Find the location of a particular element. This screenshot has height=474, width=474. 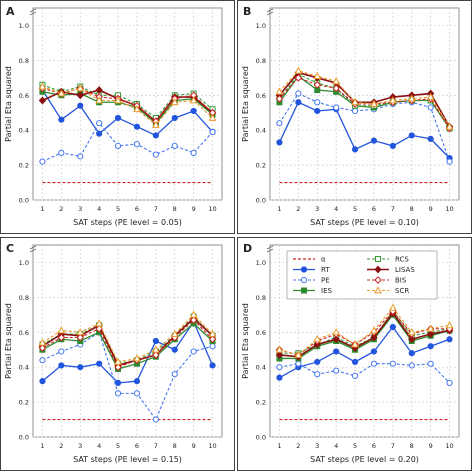

data-point-lisas is located at coordinates (42, 100).